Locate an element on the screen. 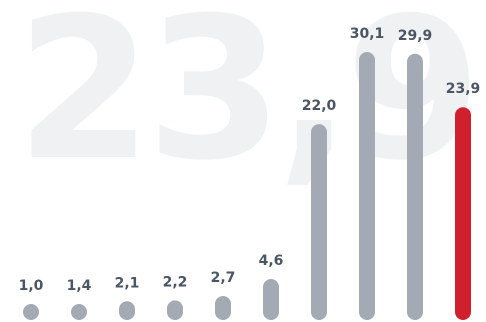  bar-label-6: 4,6 is located at coordinates (271, 261).